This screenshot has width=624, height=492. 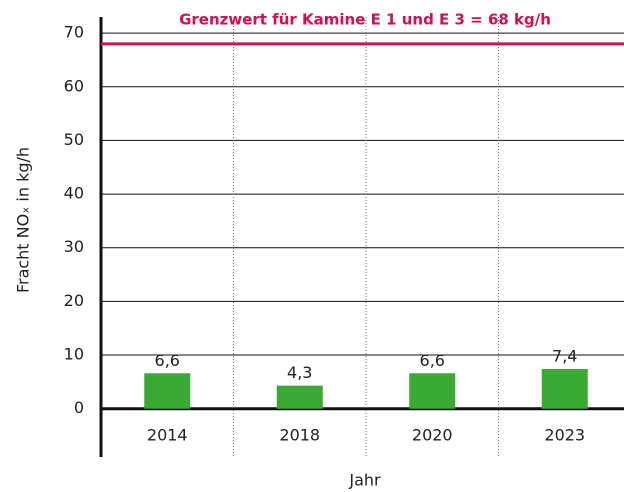 I want to click on y-tick-label: 50, so click(x=74, y=139).